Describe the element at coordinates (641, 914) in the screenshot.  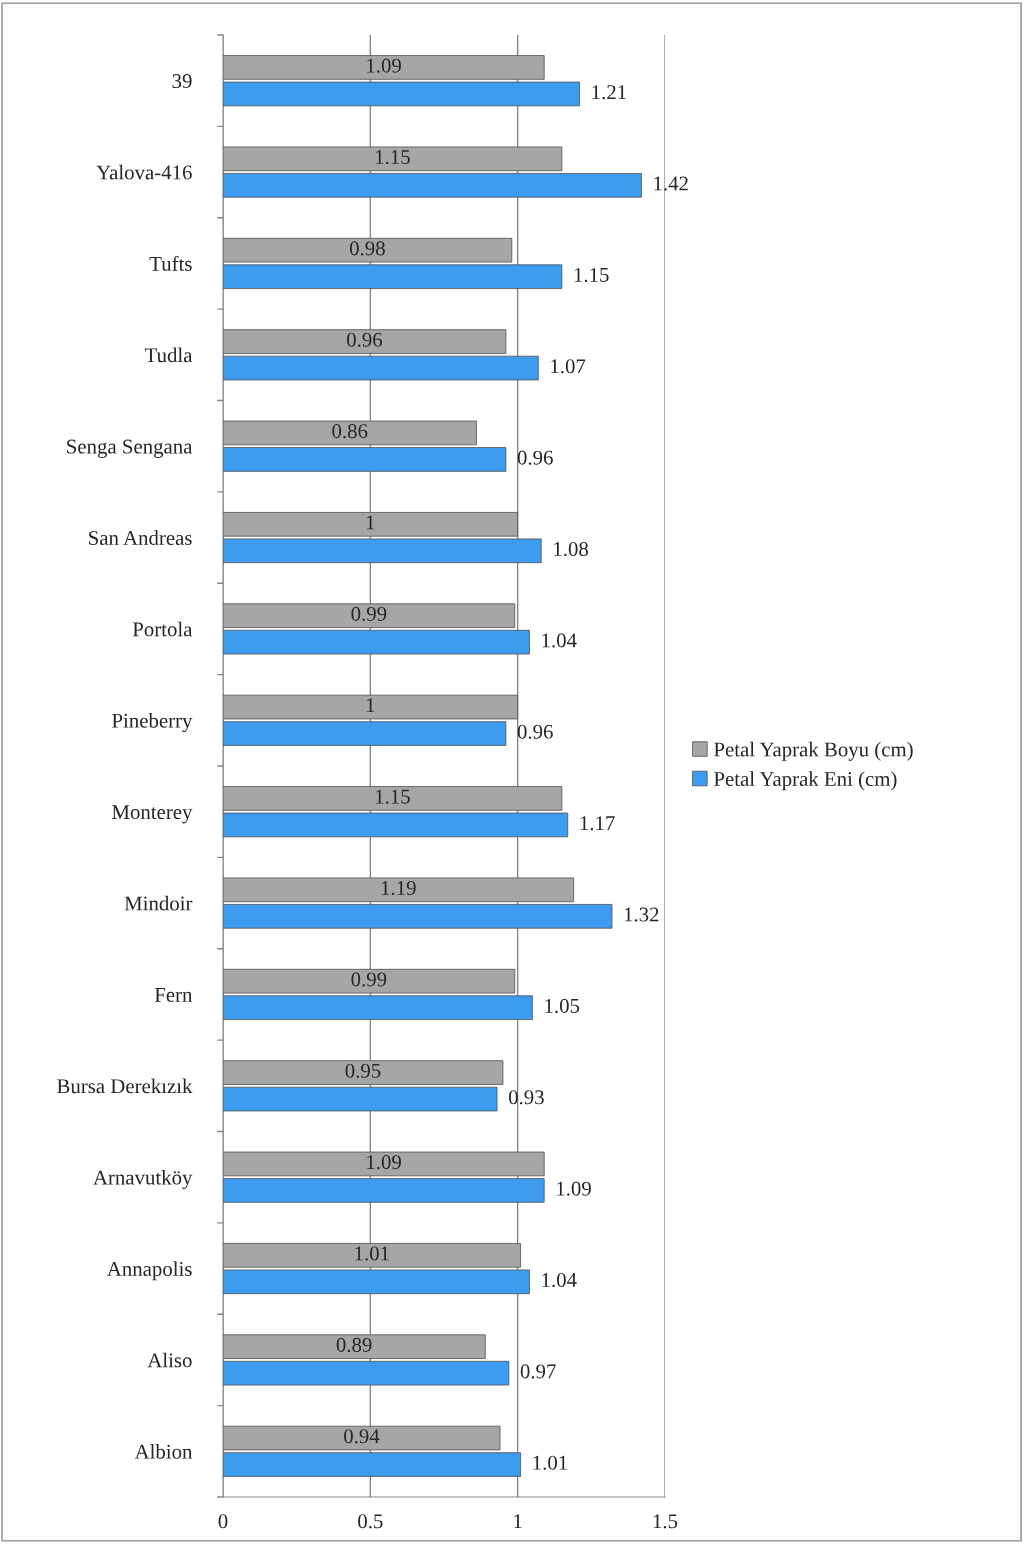
I see `data-label: 1.32` at that location.